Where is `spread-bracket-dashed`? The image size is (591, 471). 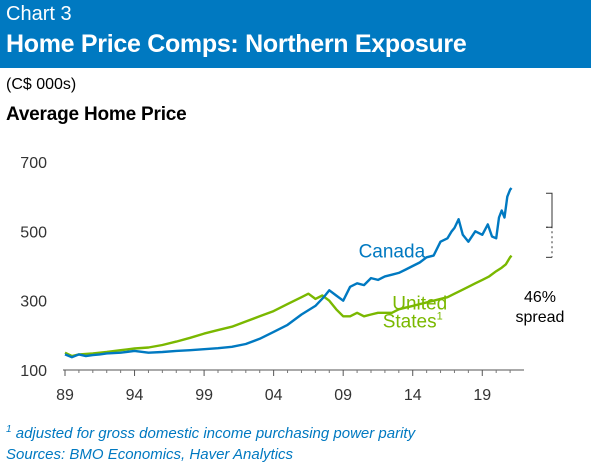 spread-bracket-dashed is located at coordinates (549, 242).